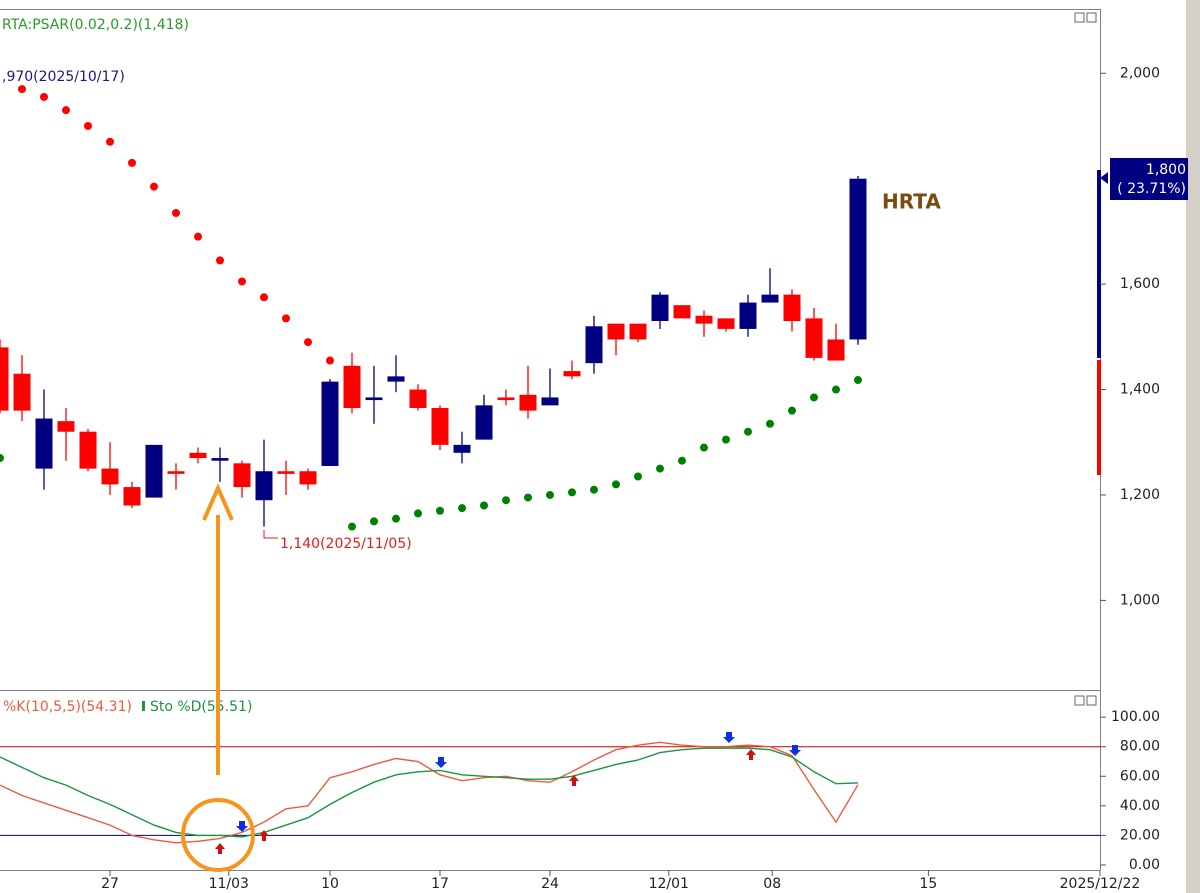 Image resolution: width=1200 pixels, height=893 pixels. I want to click on indicator-label: RTA:PSAR(0.02,0.2)(1,418), so click(95, 25).